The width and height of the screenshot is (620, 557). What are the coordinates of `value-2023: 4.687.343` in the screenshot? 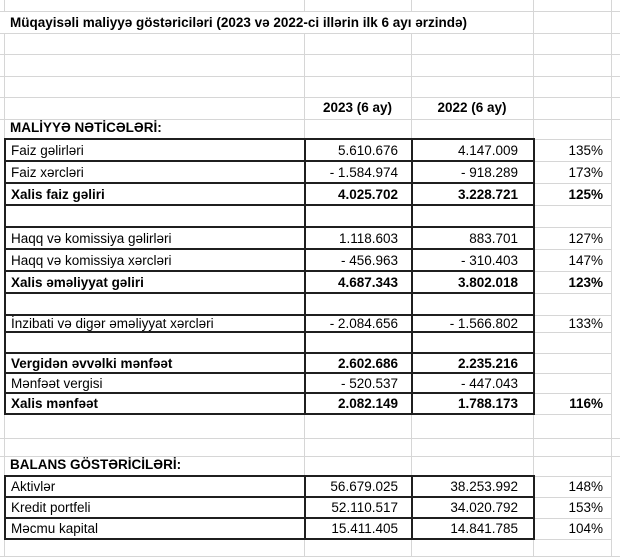 It's located at (358, 282).